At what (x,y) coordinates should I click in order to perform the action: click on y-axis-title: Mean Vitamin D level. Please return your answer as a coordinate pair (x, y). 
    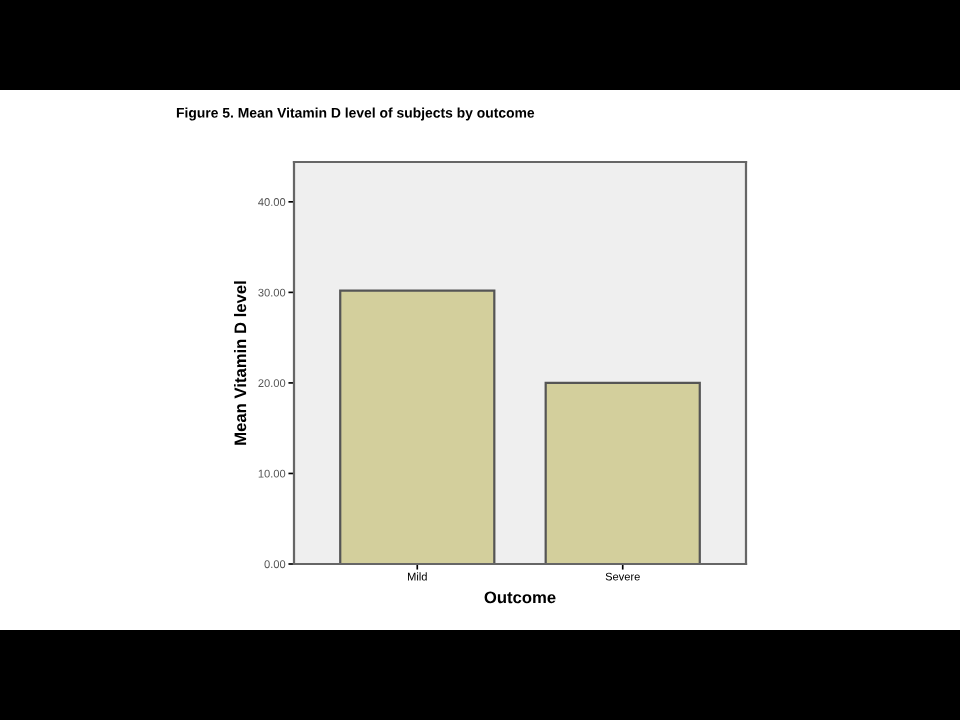
    Looking at the image, I should click on (240, 363).